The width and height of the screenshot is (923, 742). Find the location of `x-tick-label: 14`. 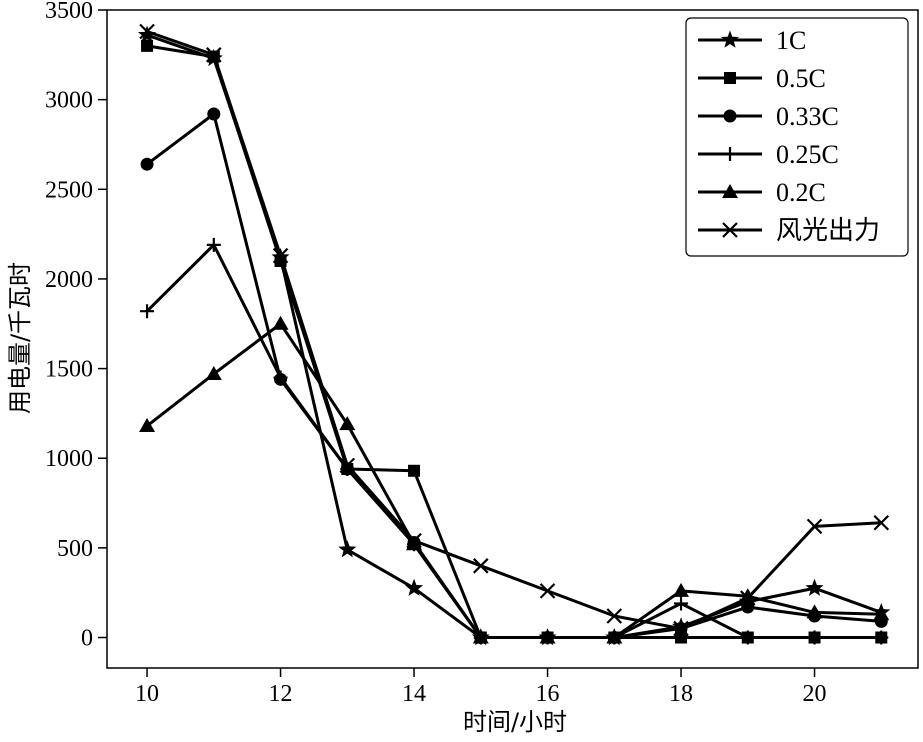

x-tick-label: 14 is located at coordinates (414, 694).